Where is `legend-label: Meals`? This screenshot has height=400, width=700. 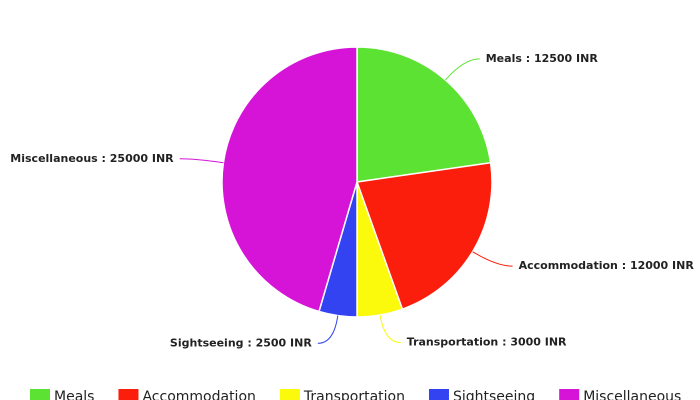
legend-label: Meals is located at coordinates (74, 394).